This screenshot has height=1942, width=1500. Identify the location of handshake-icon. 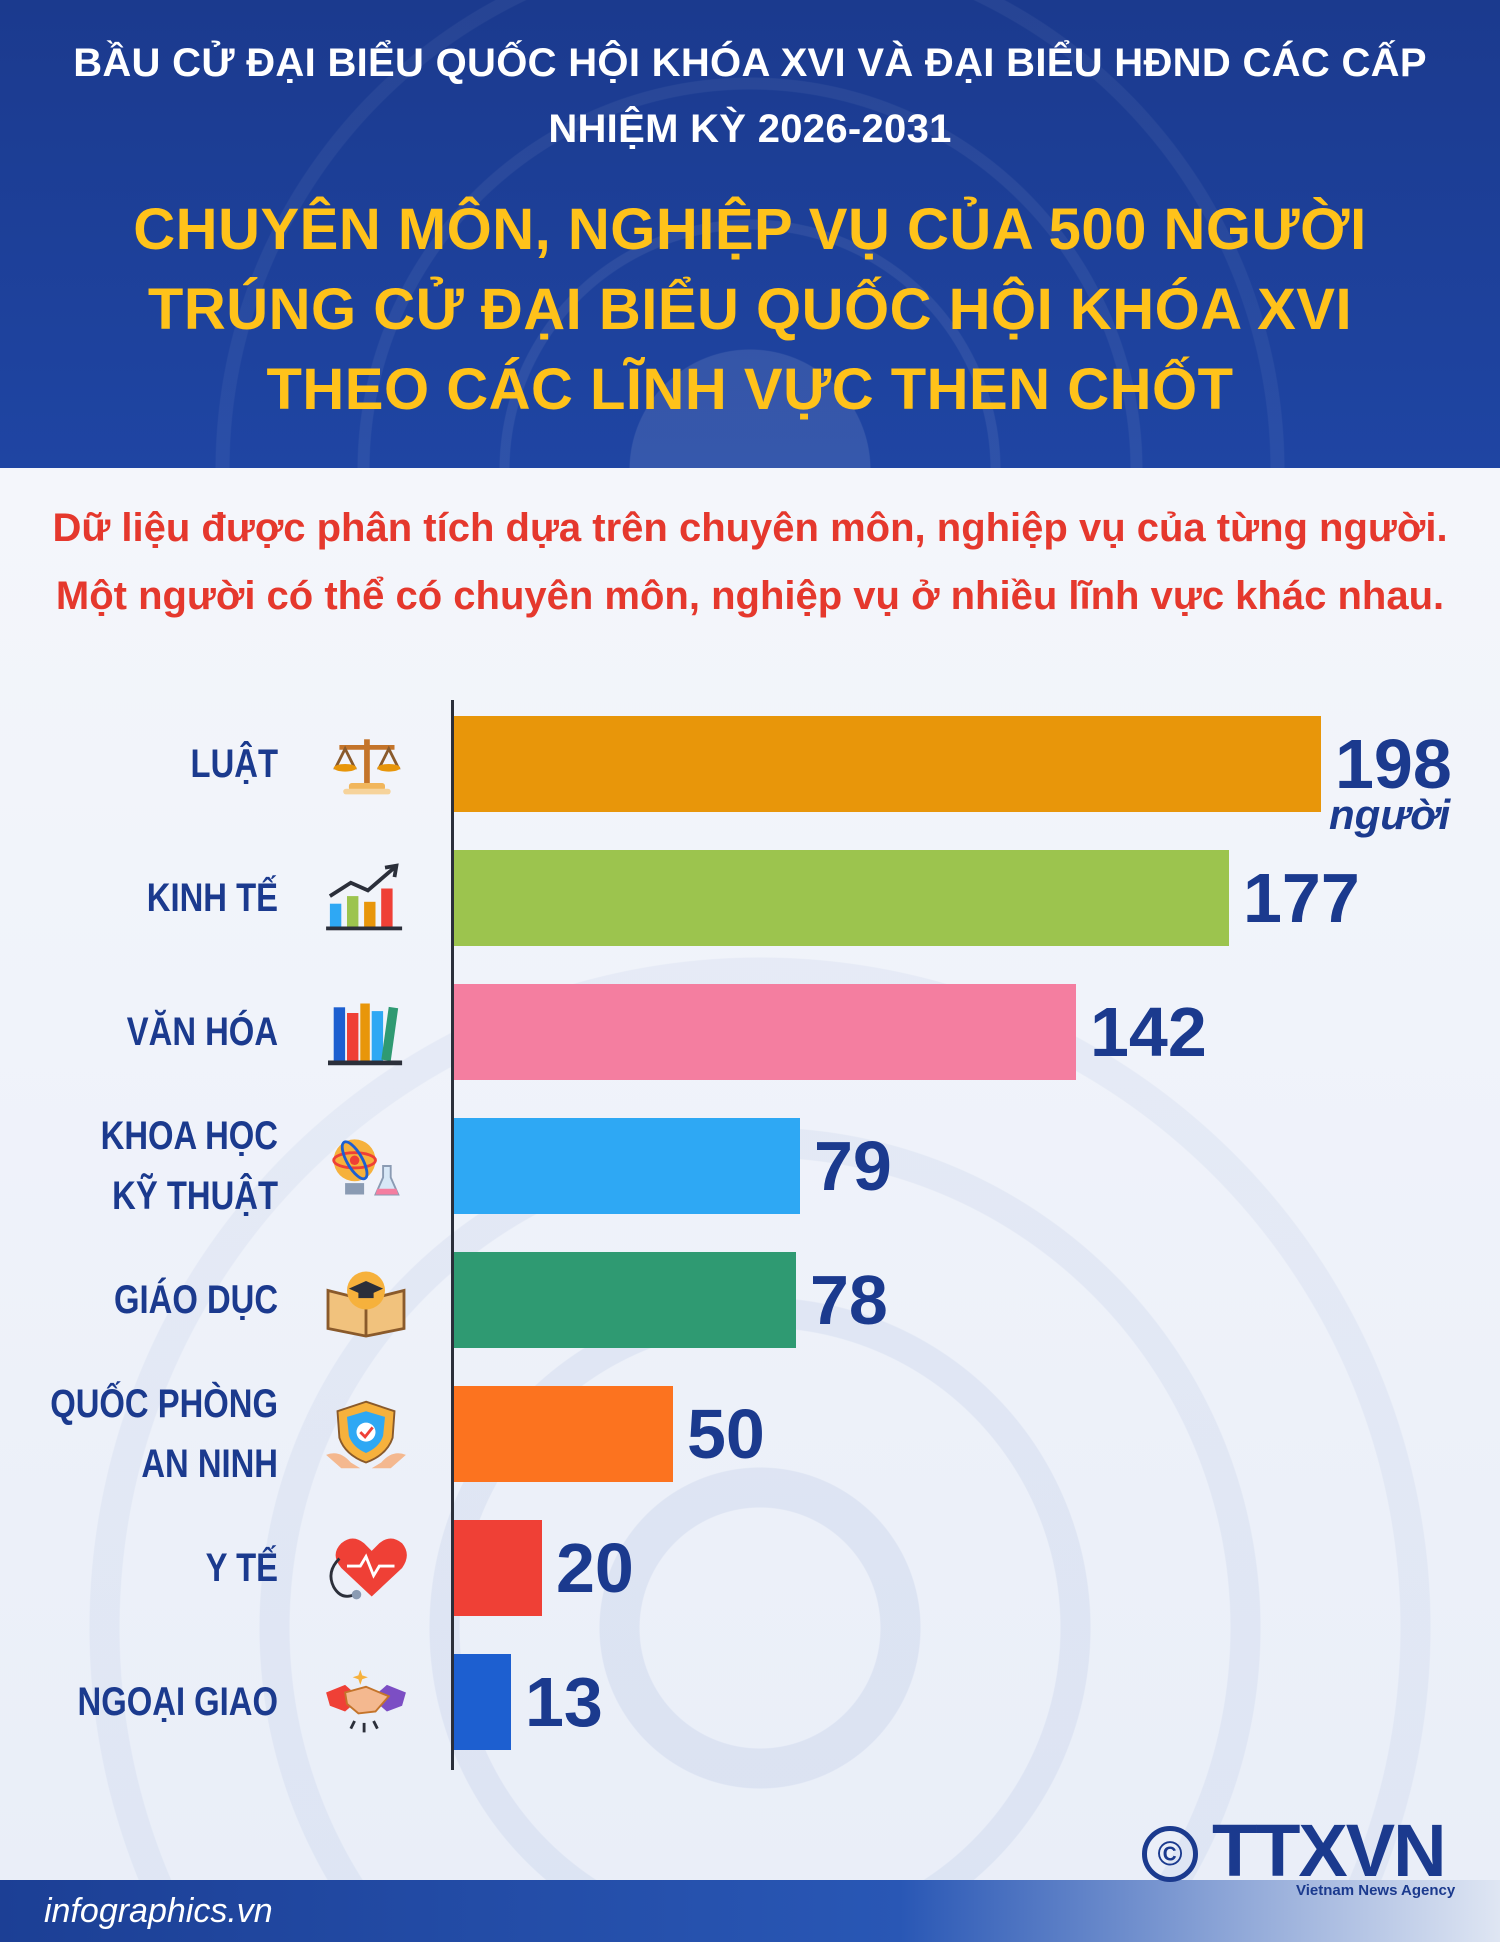
(366, 1701).